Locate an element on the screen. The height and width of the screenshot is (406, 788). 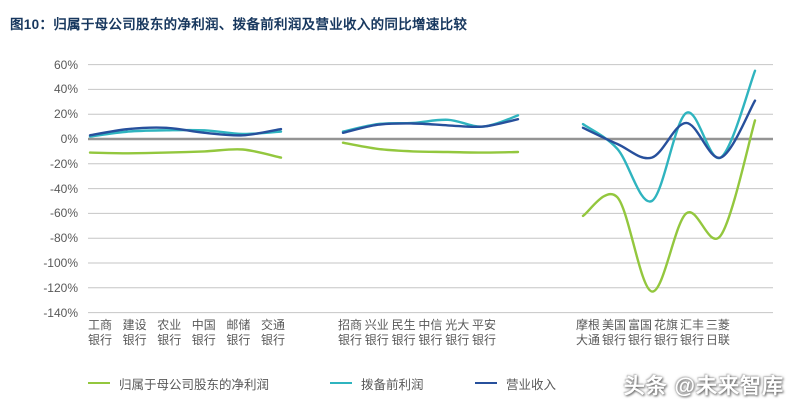
x-axis-label: 平安 银行 is located at coordinates (483, 332).